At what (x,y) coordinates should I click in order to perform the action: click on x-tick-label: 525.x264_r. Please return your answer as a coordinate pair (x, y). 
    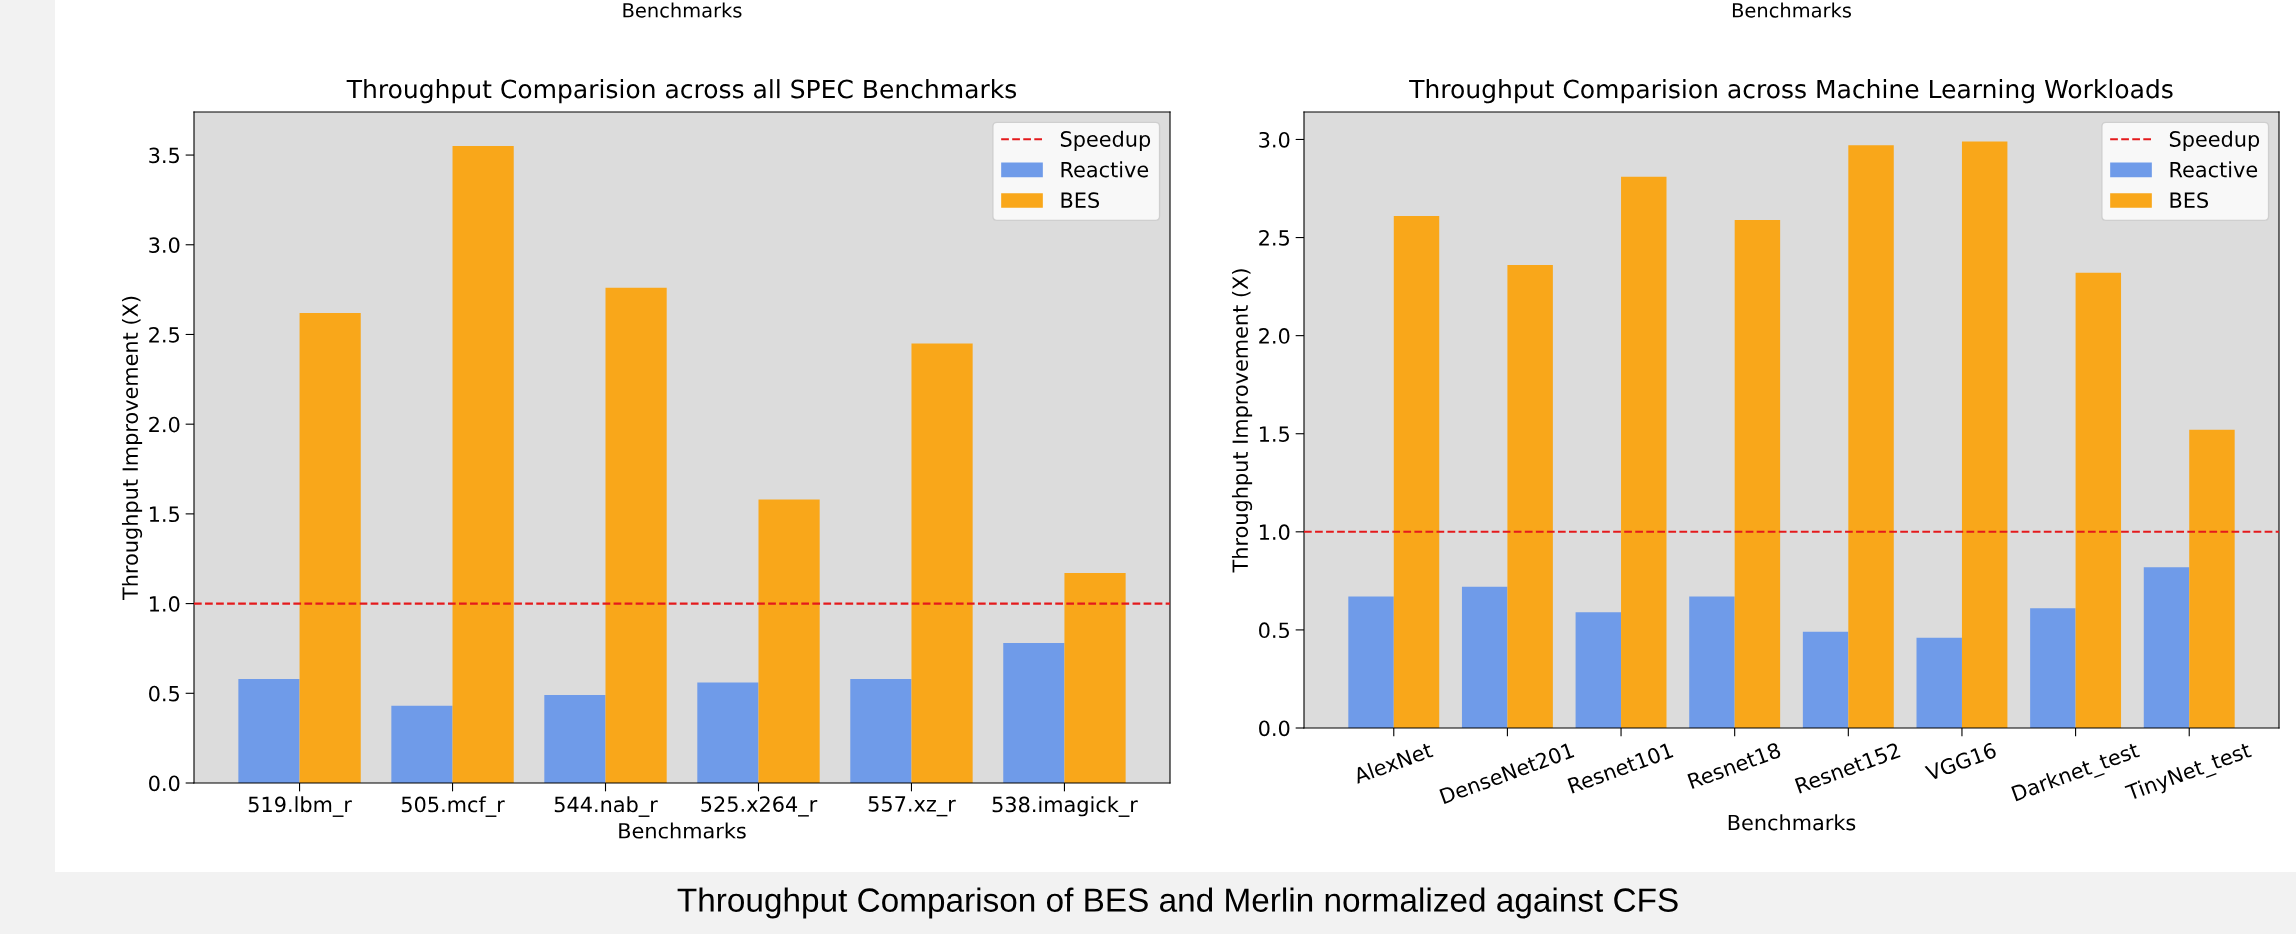
    Looking at the image, I should click on (759, 806).